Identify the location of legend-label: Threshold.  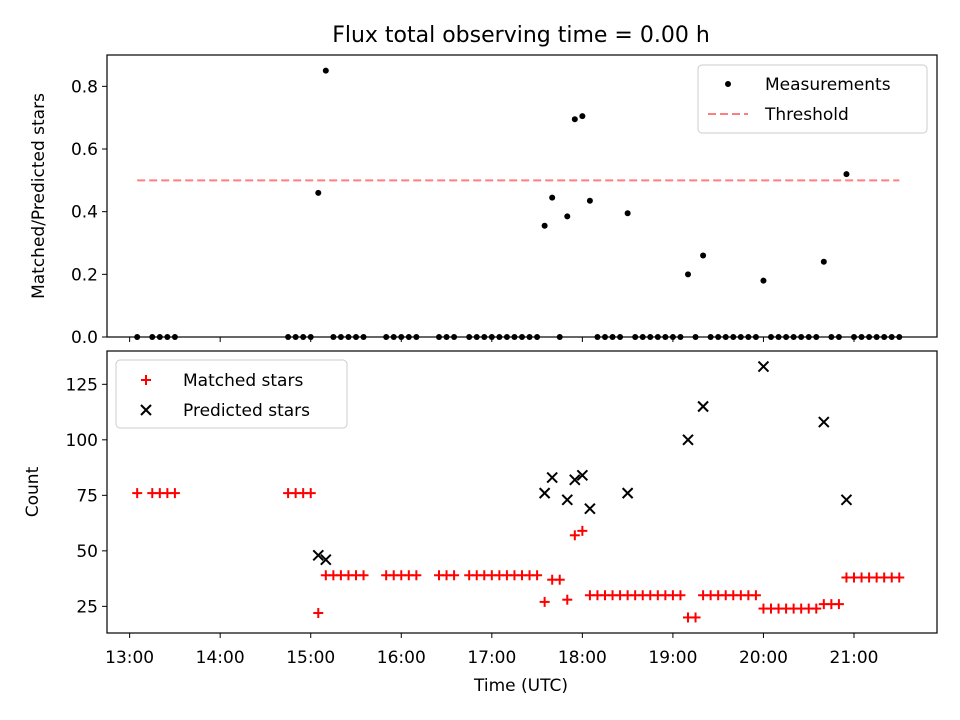
(806, 115).